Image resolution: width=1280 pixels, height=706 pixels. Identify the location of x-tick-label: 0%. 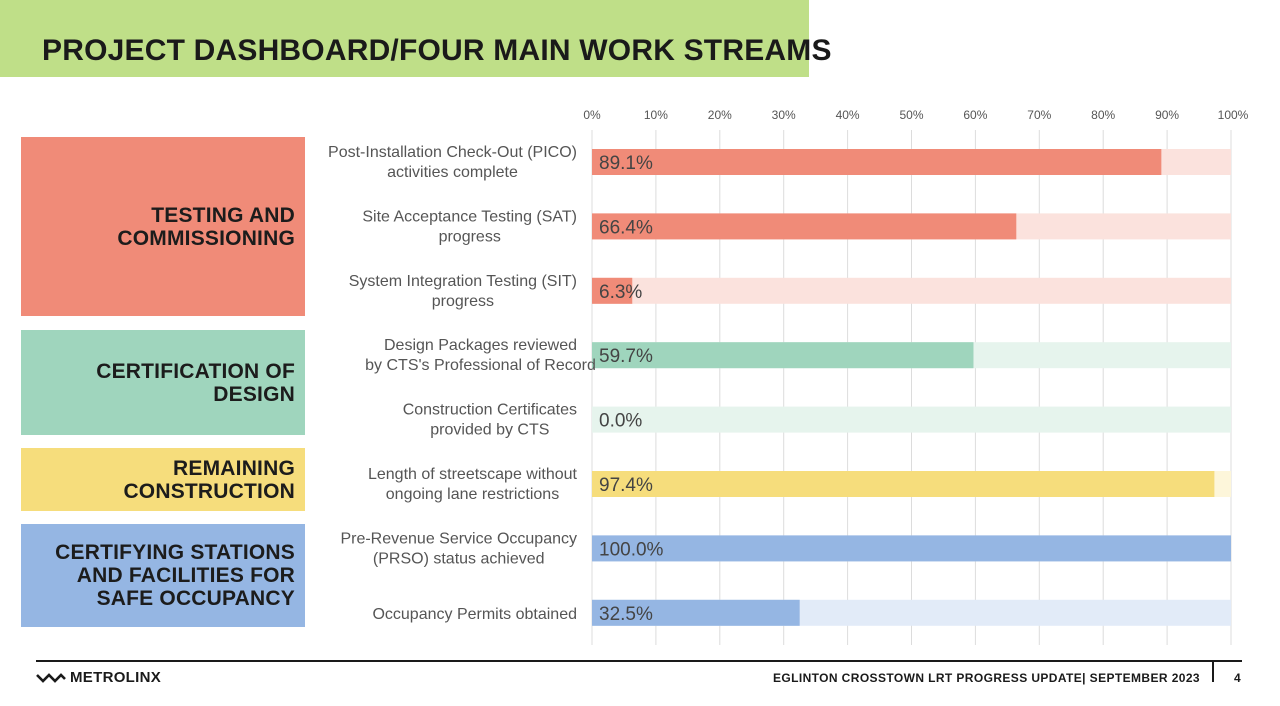
(592, 115).